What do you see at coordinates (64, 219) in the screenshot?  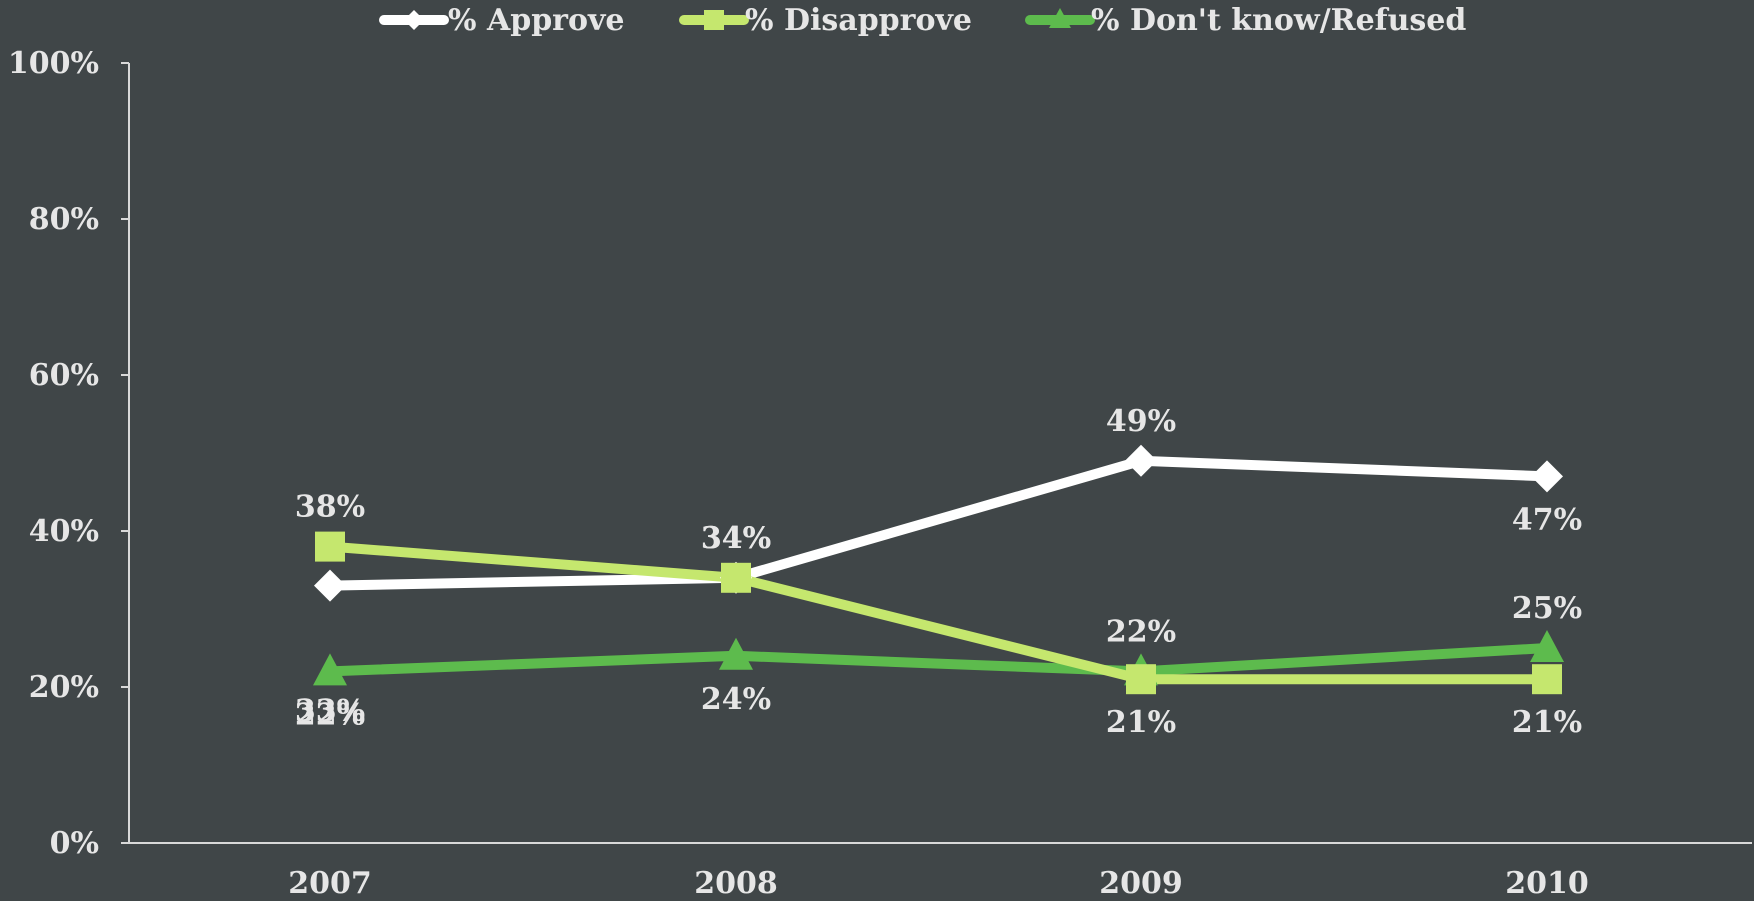 I see `y-tick-label: 80%` at bounding box center [64, 219].